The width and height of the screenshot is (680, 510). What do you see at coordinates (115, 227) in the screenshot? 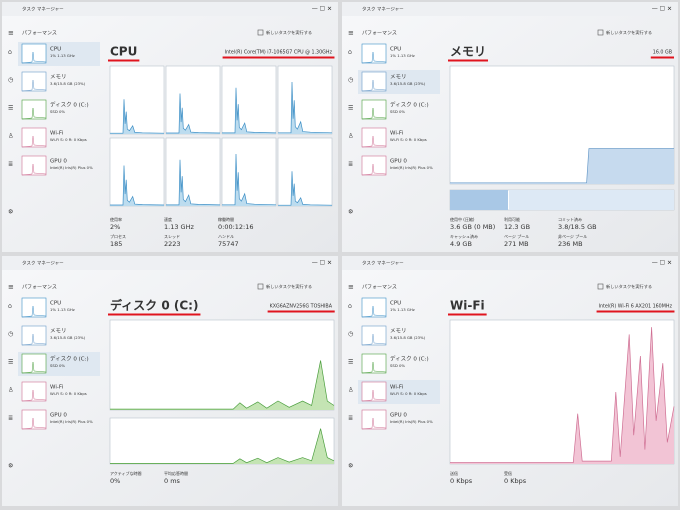
I see `stat-value: 2%` at bounding box center [115, 227].